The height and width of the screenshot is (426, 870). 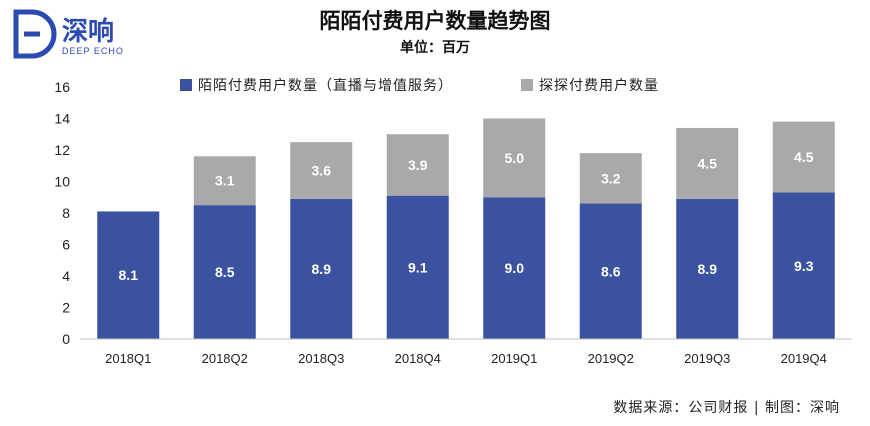 What do you see at coordinates (418, 358) in the screenshot?
I see `x-tick-label: 2018Q4` at bounding box center [418, 358].